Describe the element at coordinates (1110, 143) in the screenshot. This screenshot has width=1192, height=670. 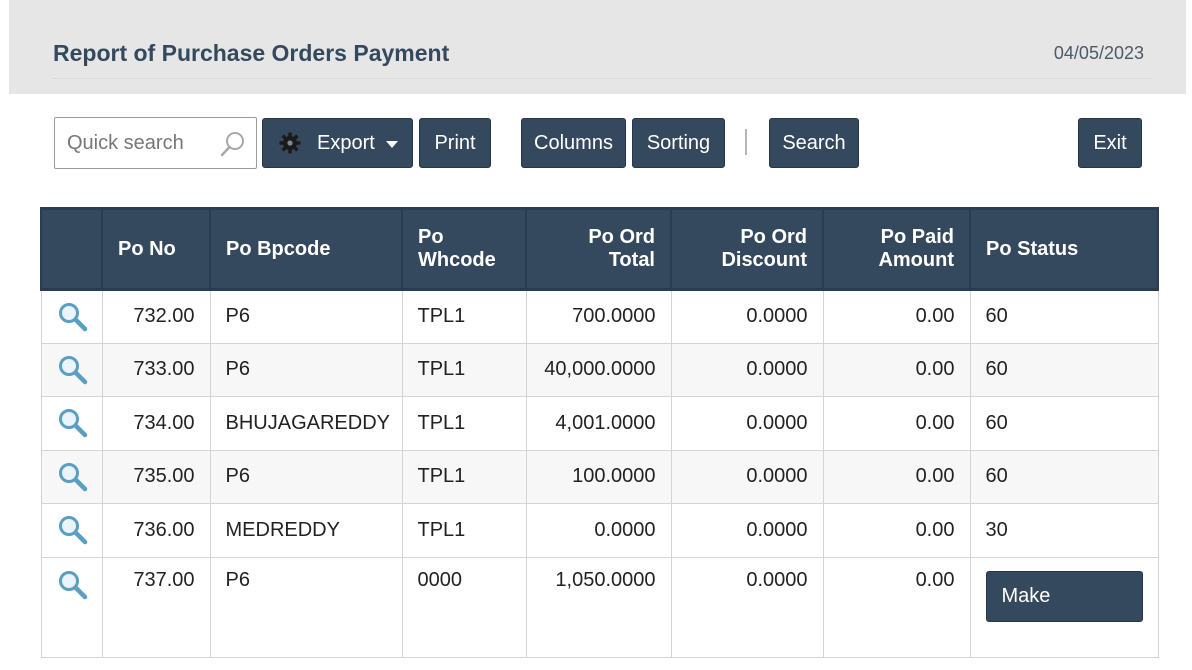
I see `exit-button: Exit` at that location.